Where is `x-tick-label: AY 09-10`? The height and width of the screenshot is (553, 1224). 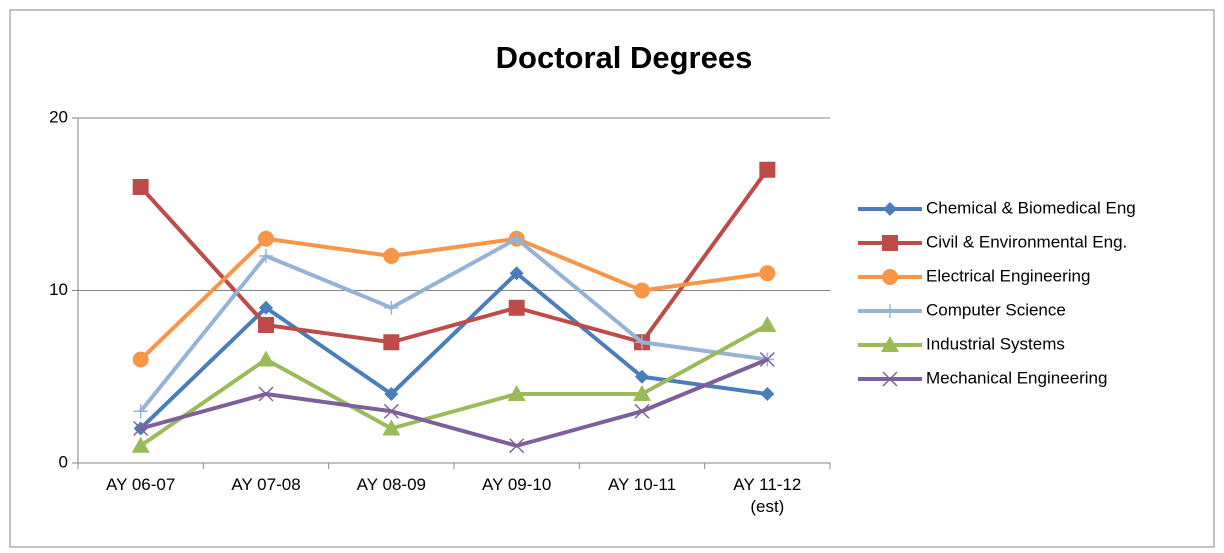 x-tick-label: AY 09-10 is located at coordinates (517, 484).